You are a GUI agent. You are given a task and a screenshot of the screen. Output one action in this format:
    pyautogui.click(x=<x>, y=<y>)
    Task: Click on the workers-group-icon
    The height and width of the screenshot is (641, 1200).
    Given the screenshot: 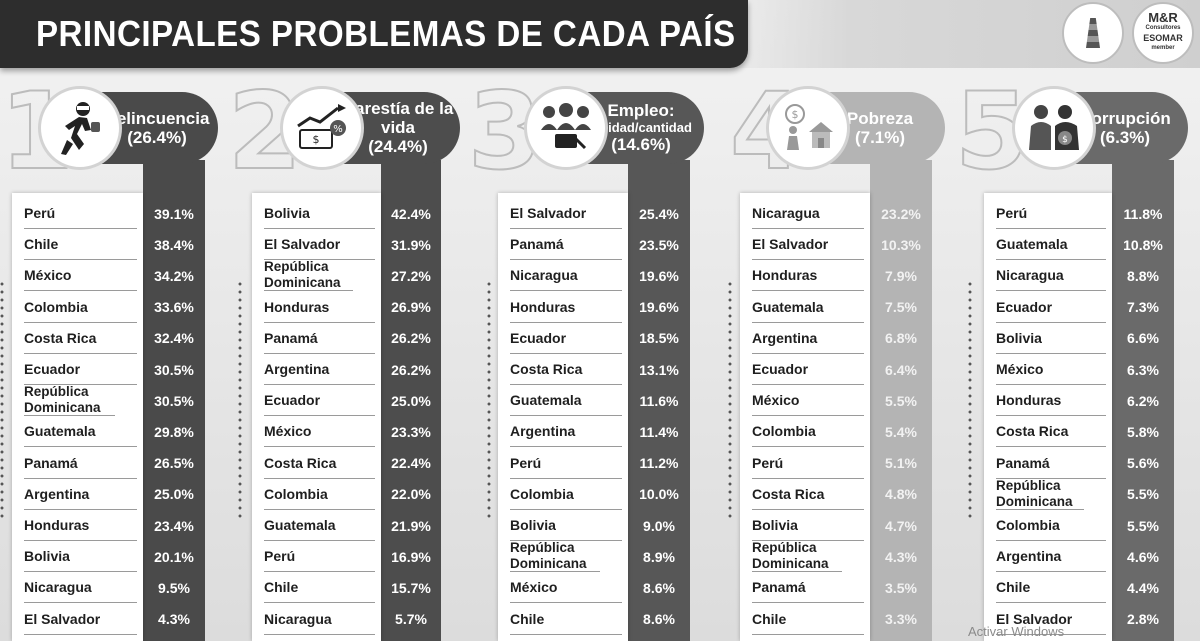 What is the action you would take?
    pyautogui.click(x=566, y=128)
    